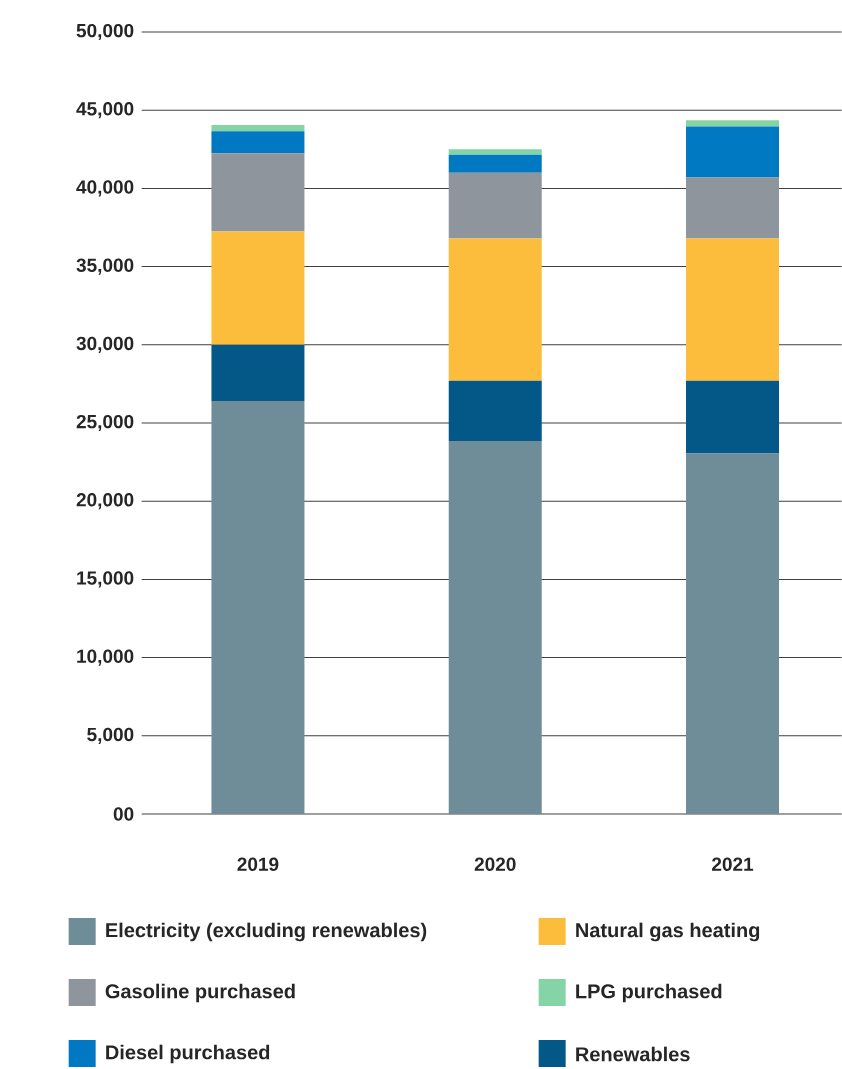 Image resolution: width=842 pixels, height=1069 pixels. What do you see at coordinates (649, 993) in the screenshot?
I see `legend-label: LPG purchased` at bounding box center [649, 993].